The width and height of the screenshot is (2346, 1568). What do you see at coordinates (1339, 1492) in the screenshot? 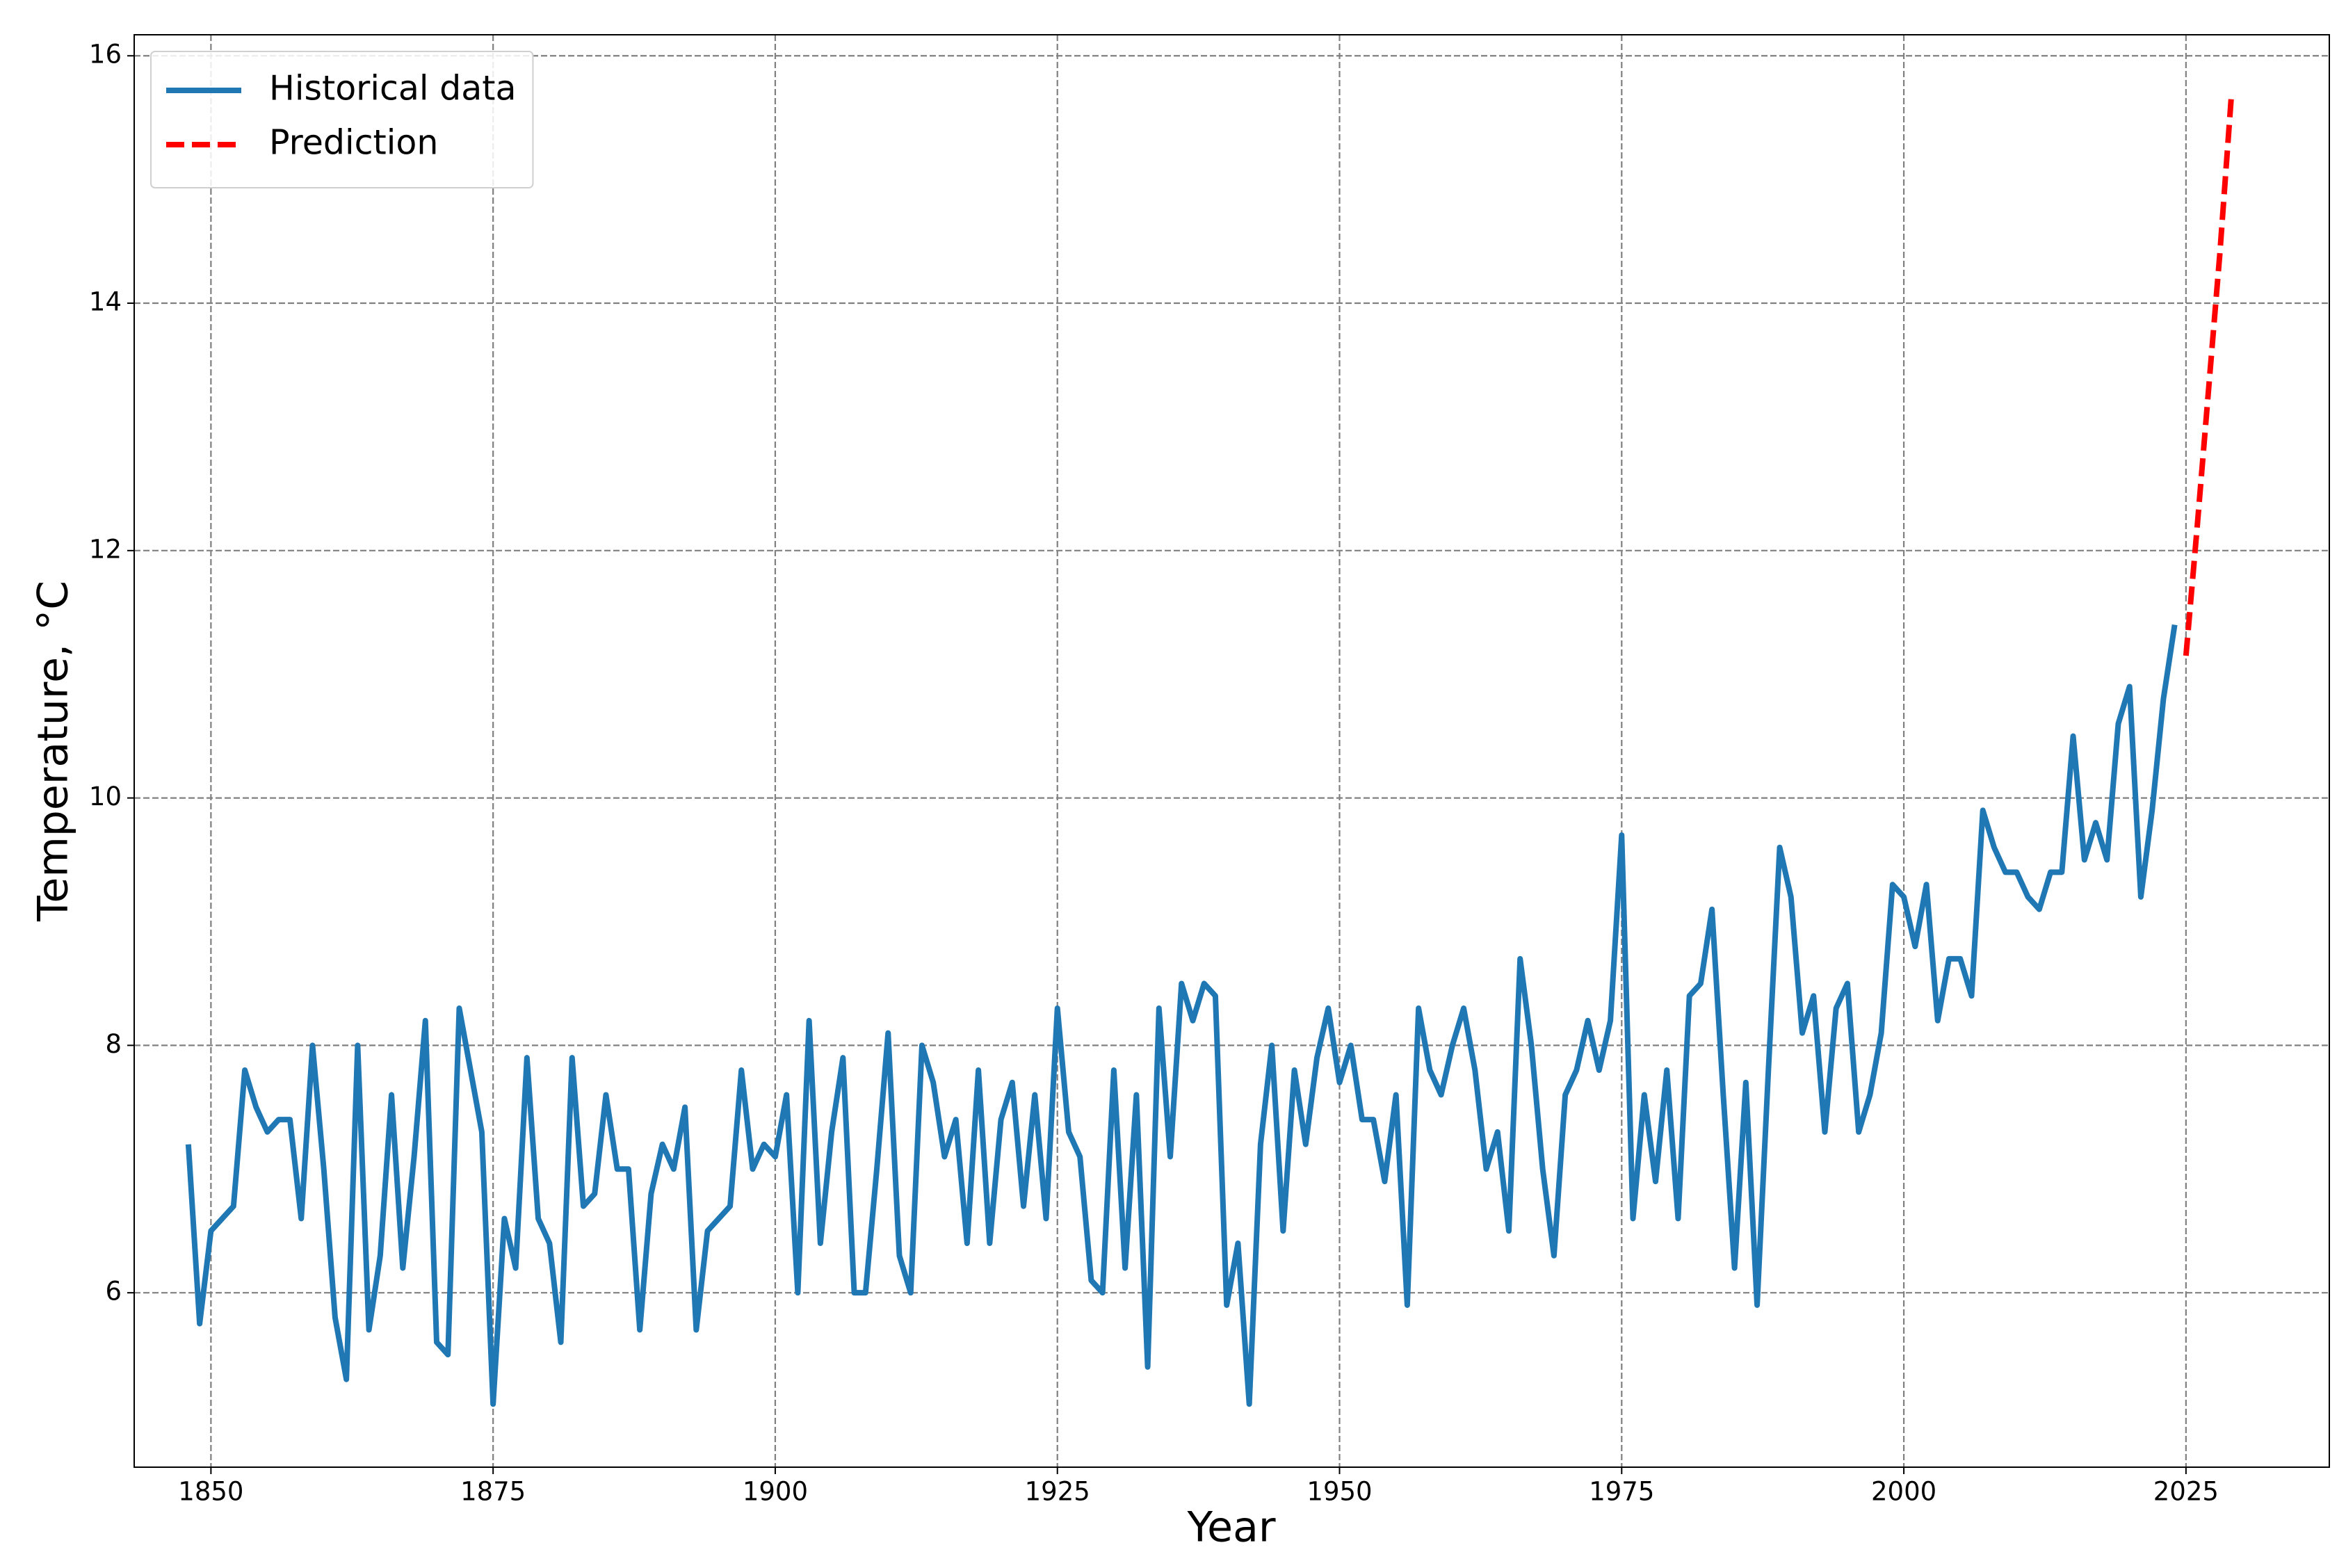
I see `x-tick-label: 1950` at bounding box center [1339, 1492].